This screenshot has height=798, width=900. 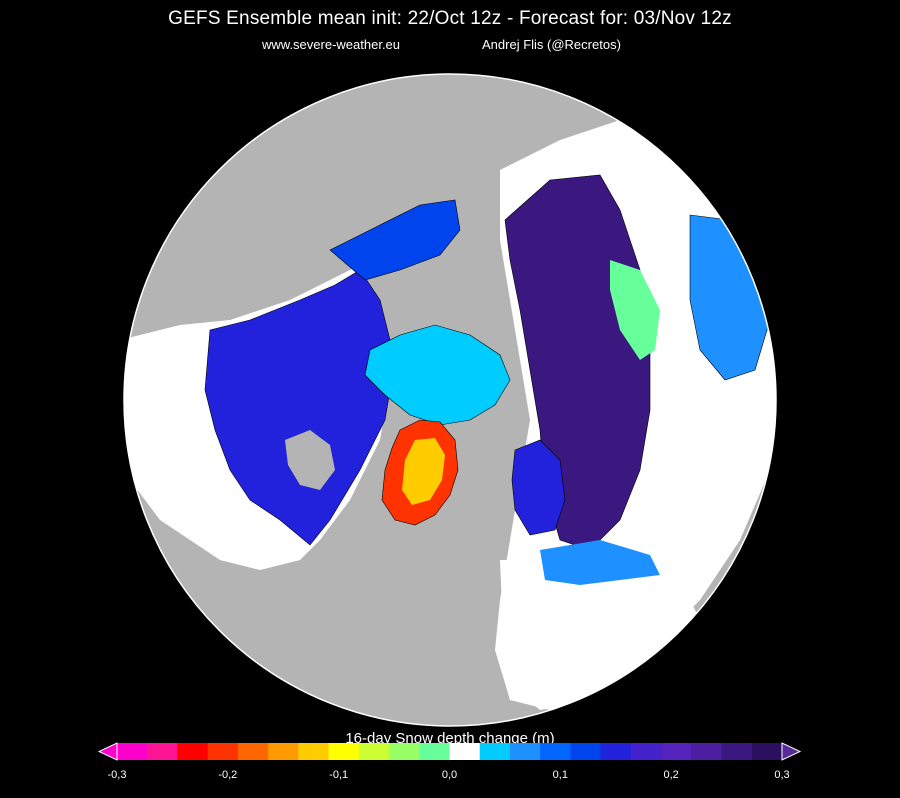 What do you see at coordinates (107, 751) in the screenshot?
I see `colorbar-low-arrow` at bounding box center [107, 751].